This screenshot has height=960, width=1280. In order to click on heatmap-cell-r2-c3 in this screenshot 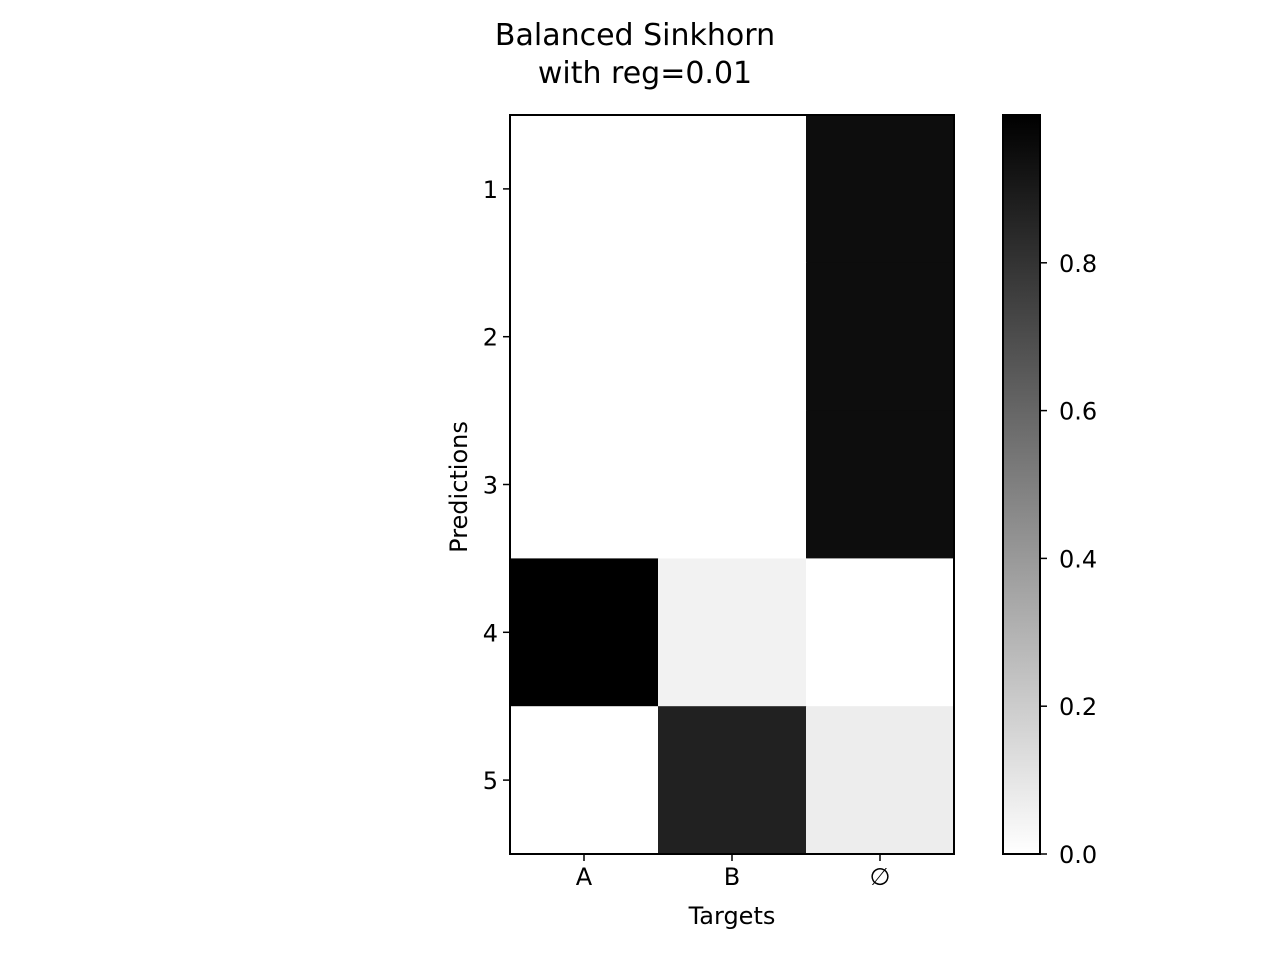, I will do `click(880, 337)`.